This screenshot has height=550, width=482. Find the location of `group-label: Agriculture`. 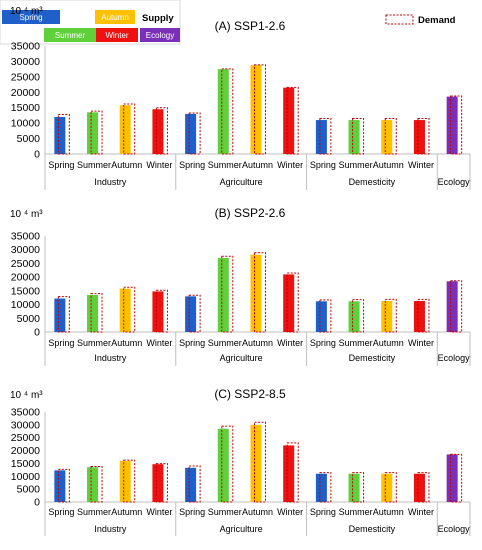

group-label: Agriculture is located at coordinates (241, 529).